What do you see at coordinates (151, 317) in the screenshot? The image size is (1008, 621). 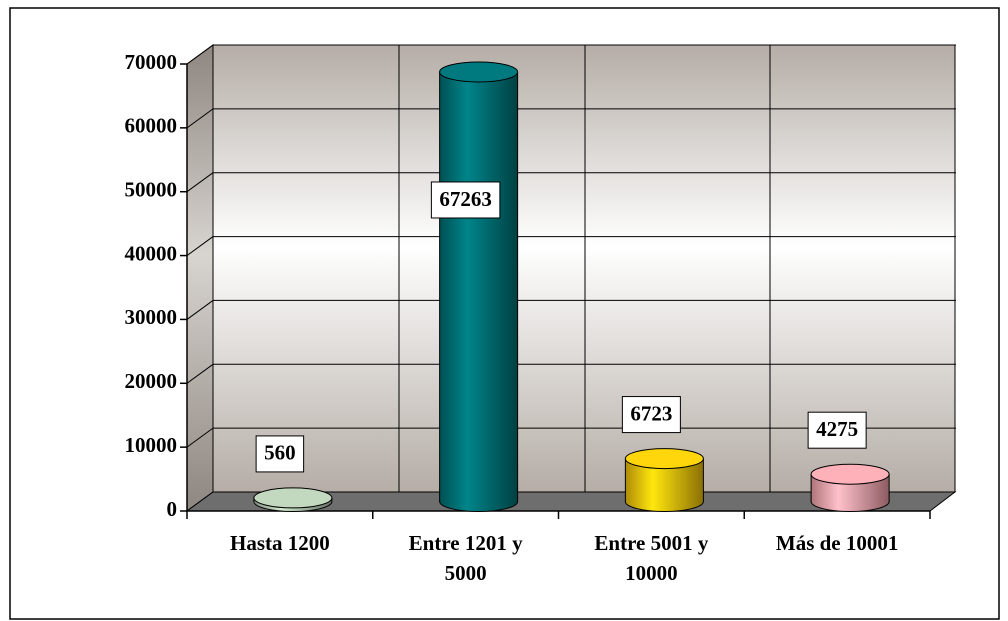 I see `y-tick-label: 30000` at bounding box center [151, 317].